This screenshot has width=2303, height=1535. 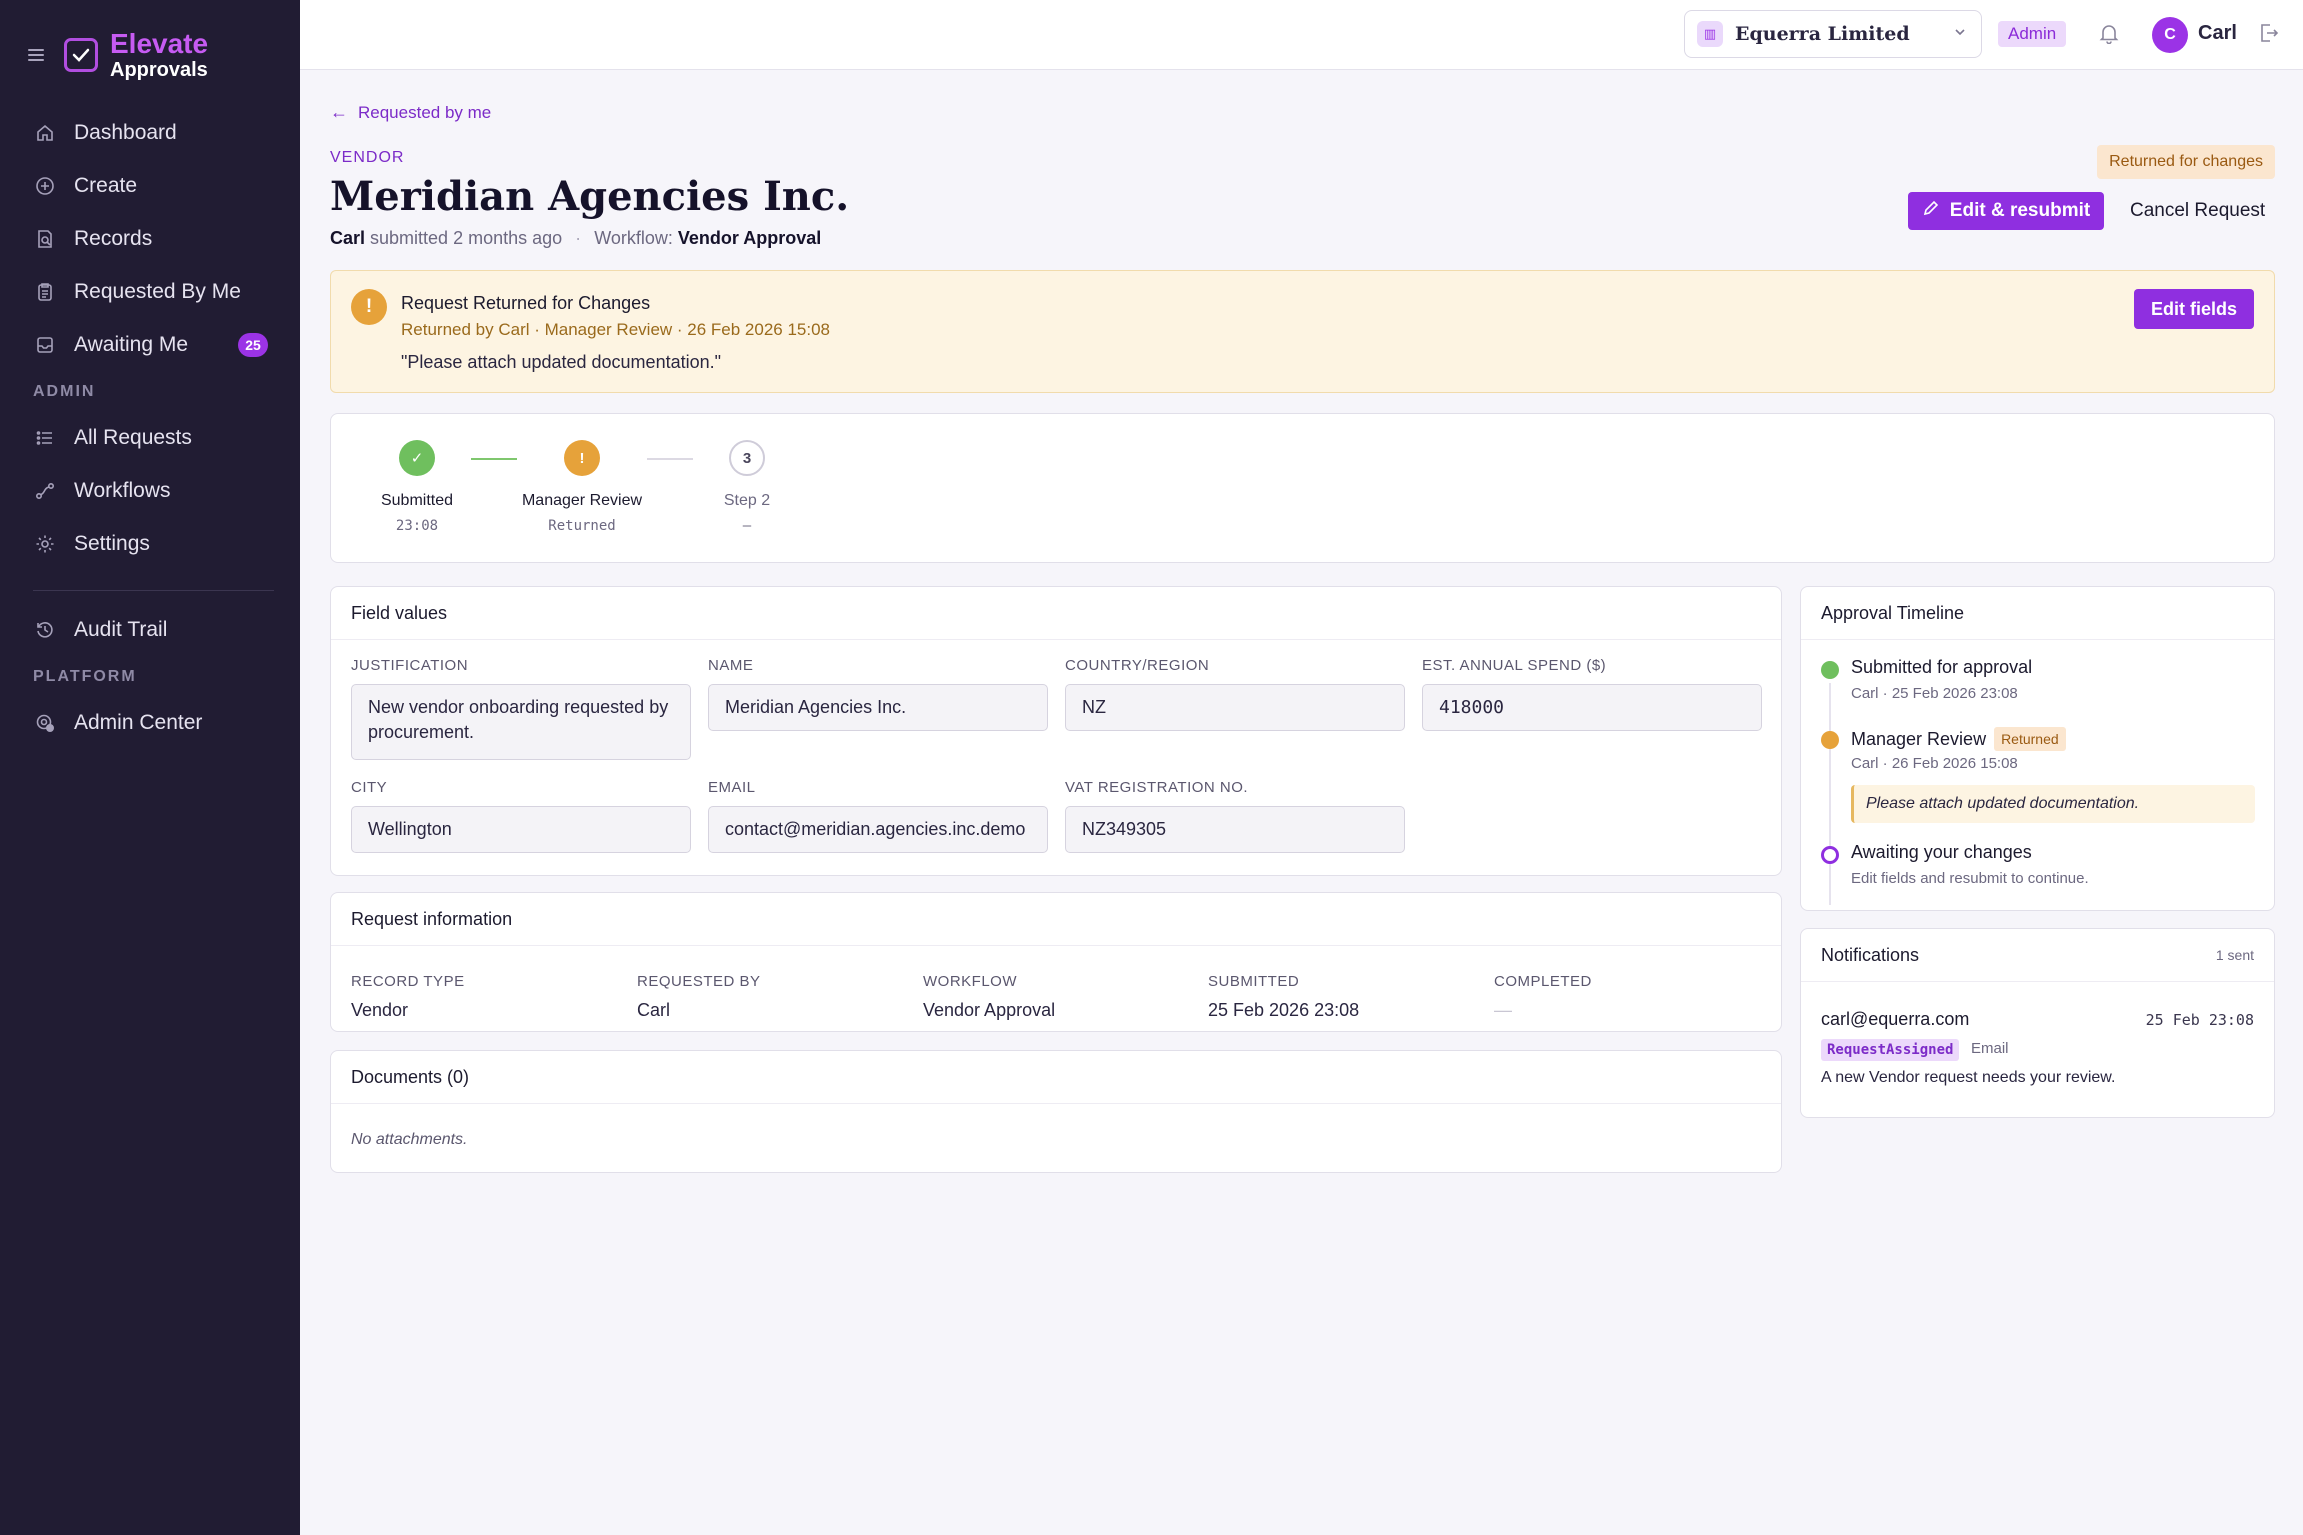 I want to click on avatar: C, so click(x=2170, y=35).